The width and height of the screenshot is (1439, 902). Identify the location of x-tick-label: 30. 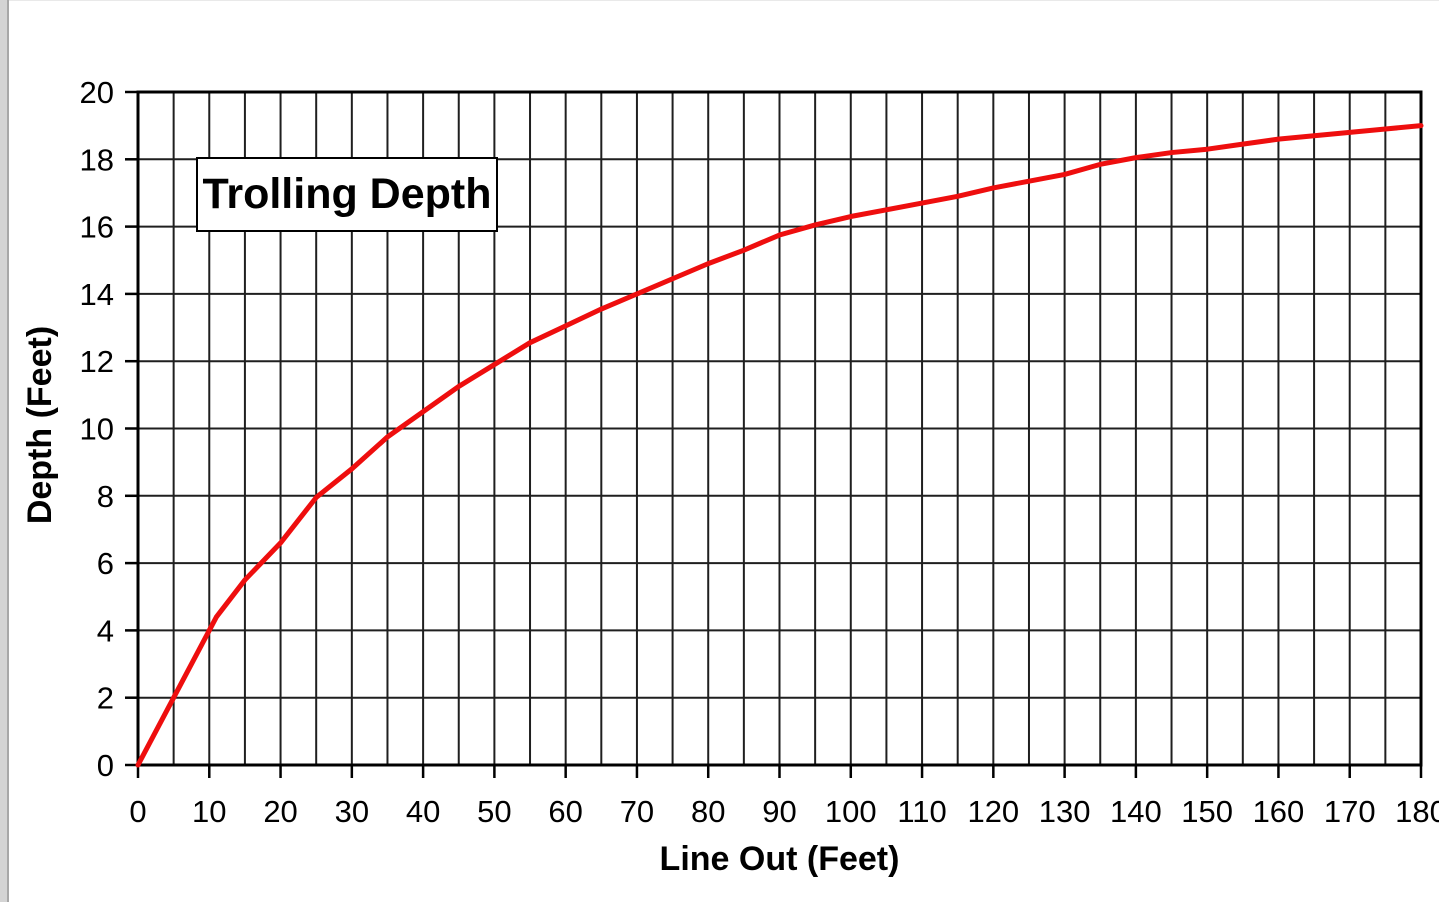
(352, 811).